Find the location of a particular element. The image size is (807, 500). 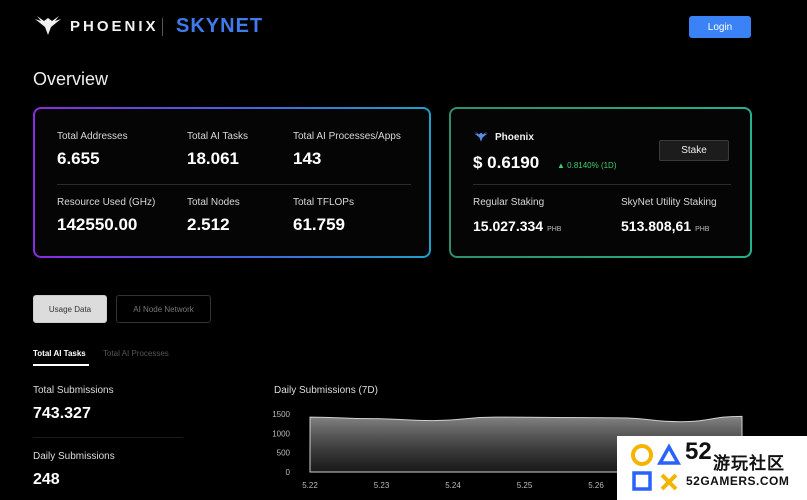

x-tick-label: 5.22 is located at coordinates (310, 485).